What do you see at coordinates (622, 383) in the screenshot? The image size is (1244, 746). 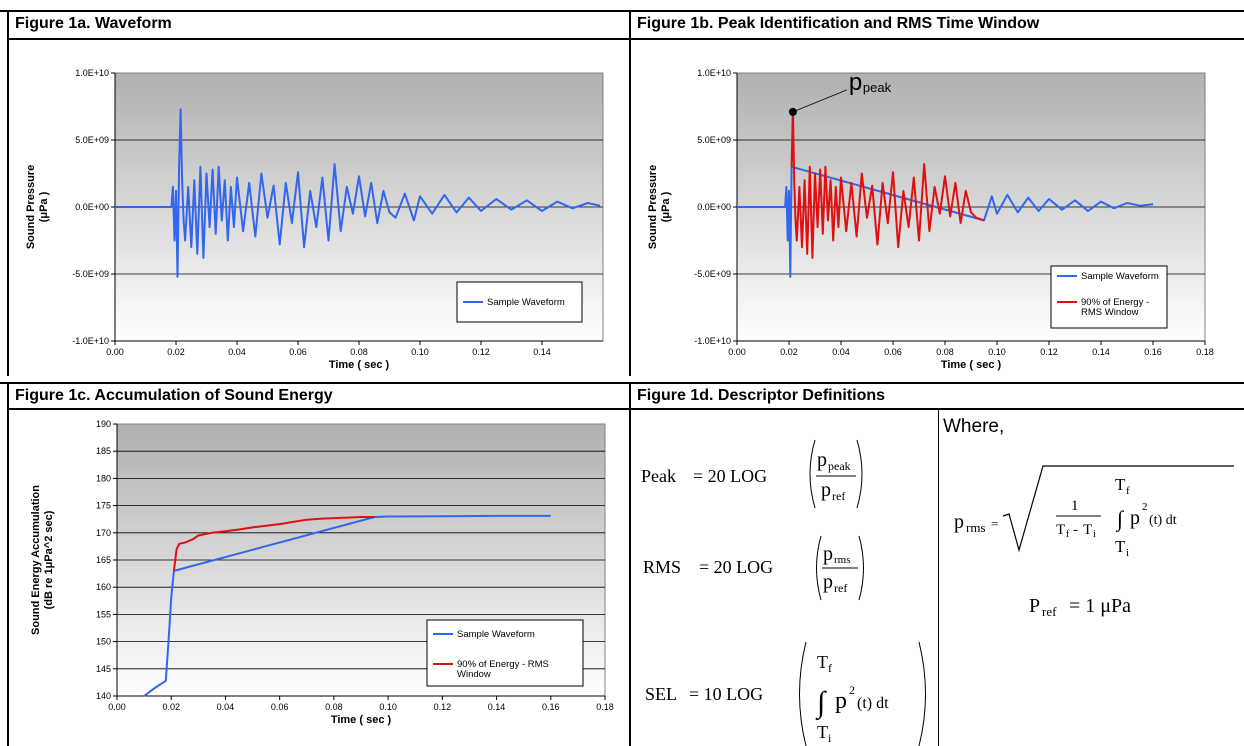 I see `middle-border` at bounding box center [622, 383].